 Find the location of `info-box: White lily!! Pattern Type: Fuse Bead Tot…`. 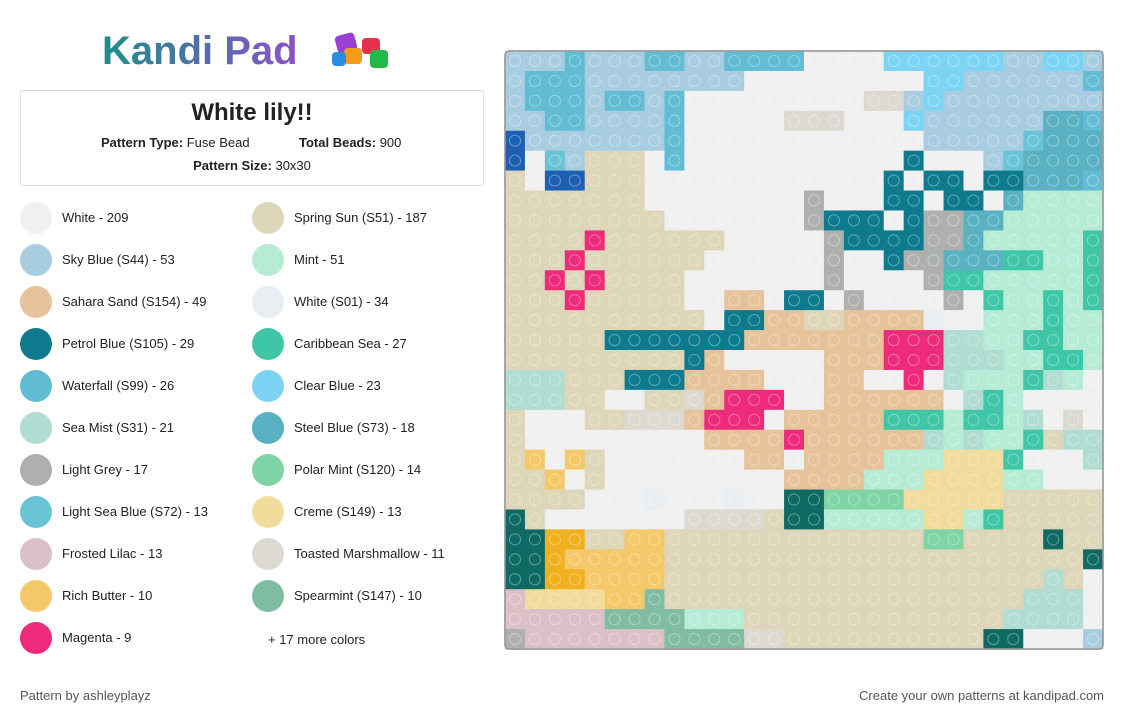

info-box: White lily!! Pattern Type: Fuse Bead Tot… is located at coordinates (252, 138).